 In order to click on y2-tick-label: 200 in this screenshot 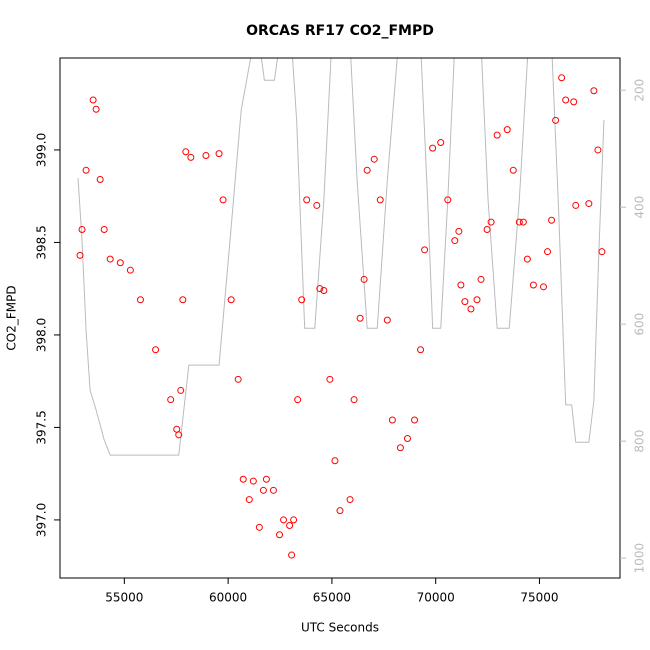, I will do `click(640, 90)`.